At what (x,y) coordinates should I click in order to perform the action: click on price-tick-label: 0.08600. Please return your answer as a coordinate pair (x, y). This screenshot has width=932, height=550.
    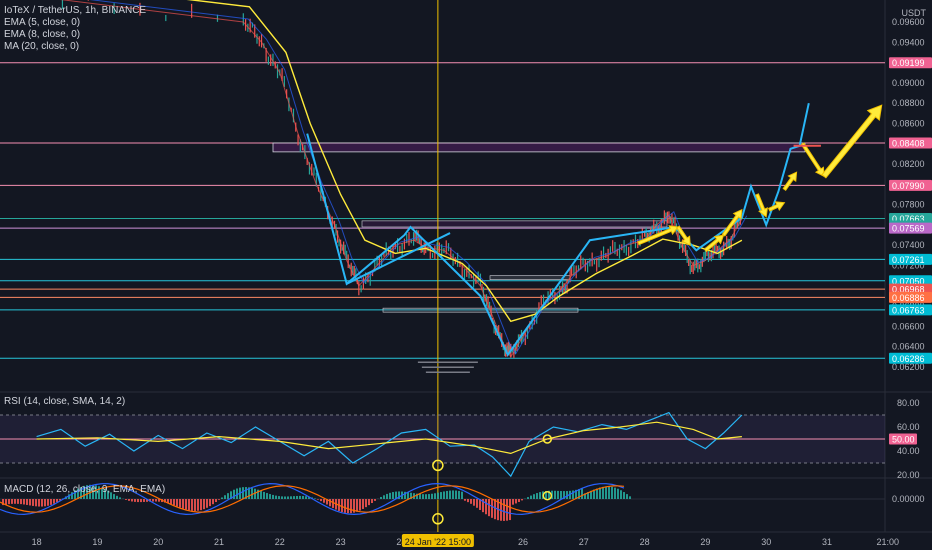
    Looking at the image, I should click on (908, 123).